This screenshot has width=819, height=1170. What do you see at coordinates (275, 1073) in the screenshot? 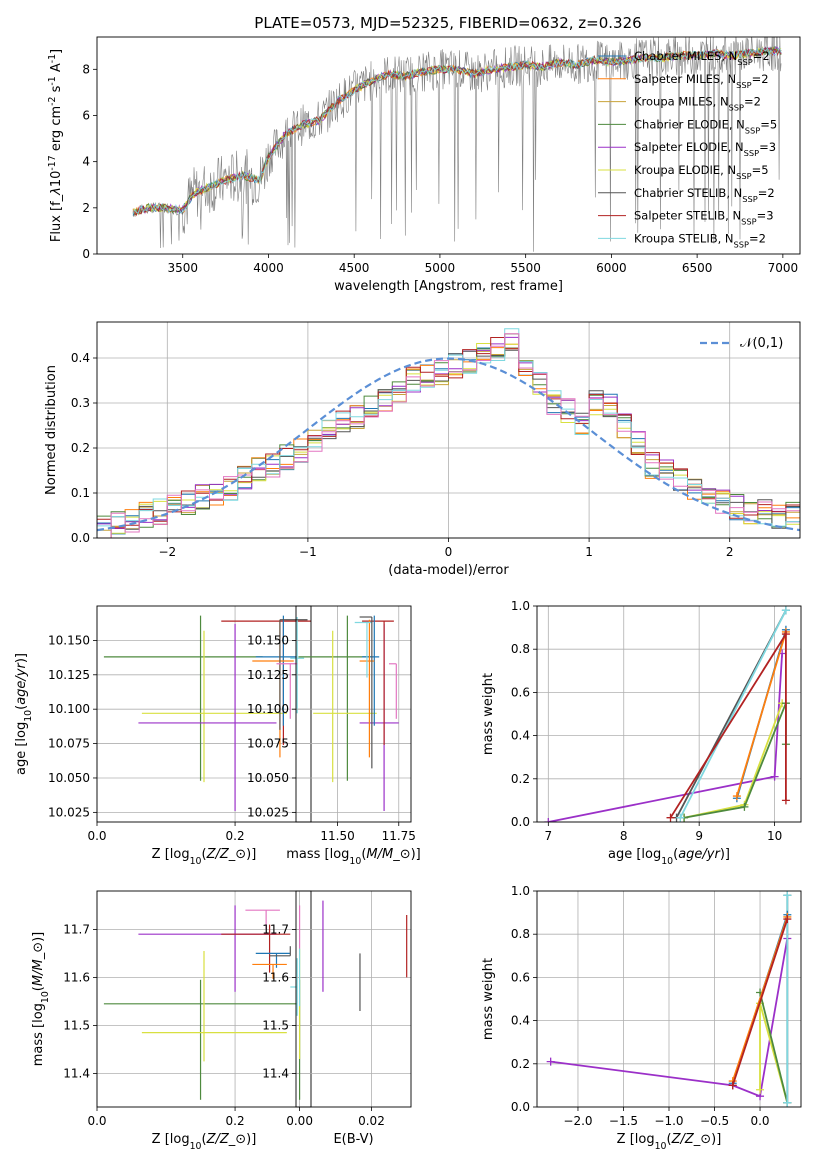
I see `y-tick-label: 11.4` at bounding box center [275, 1073].